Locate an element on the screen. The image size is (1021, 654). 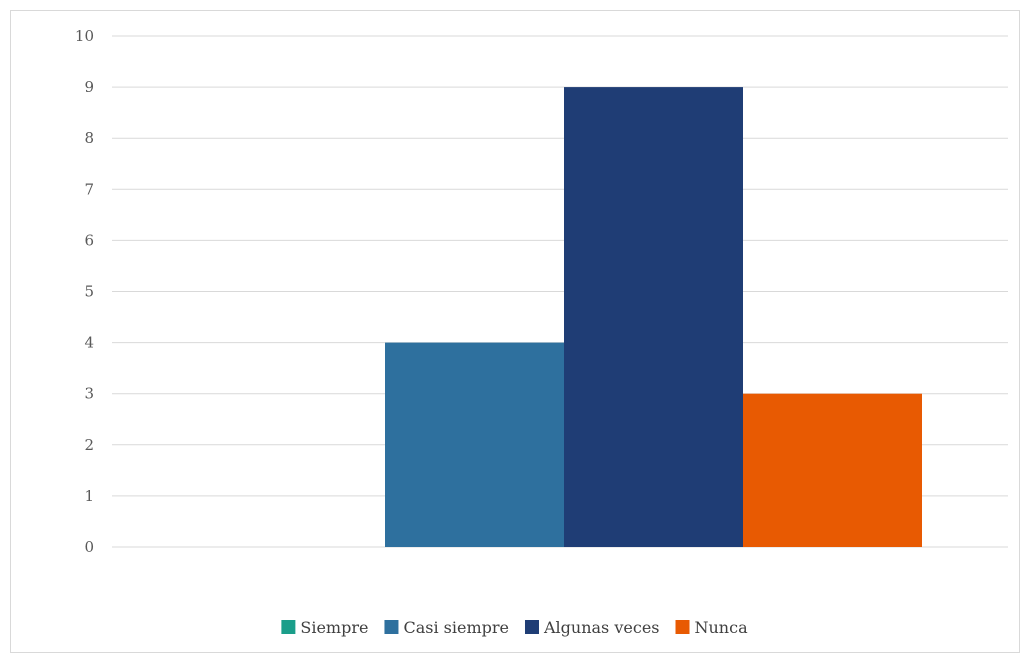
y-tick-label: 2 is located at coordinates (89, 445).